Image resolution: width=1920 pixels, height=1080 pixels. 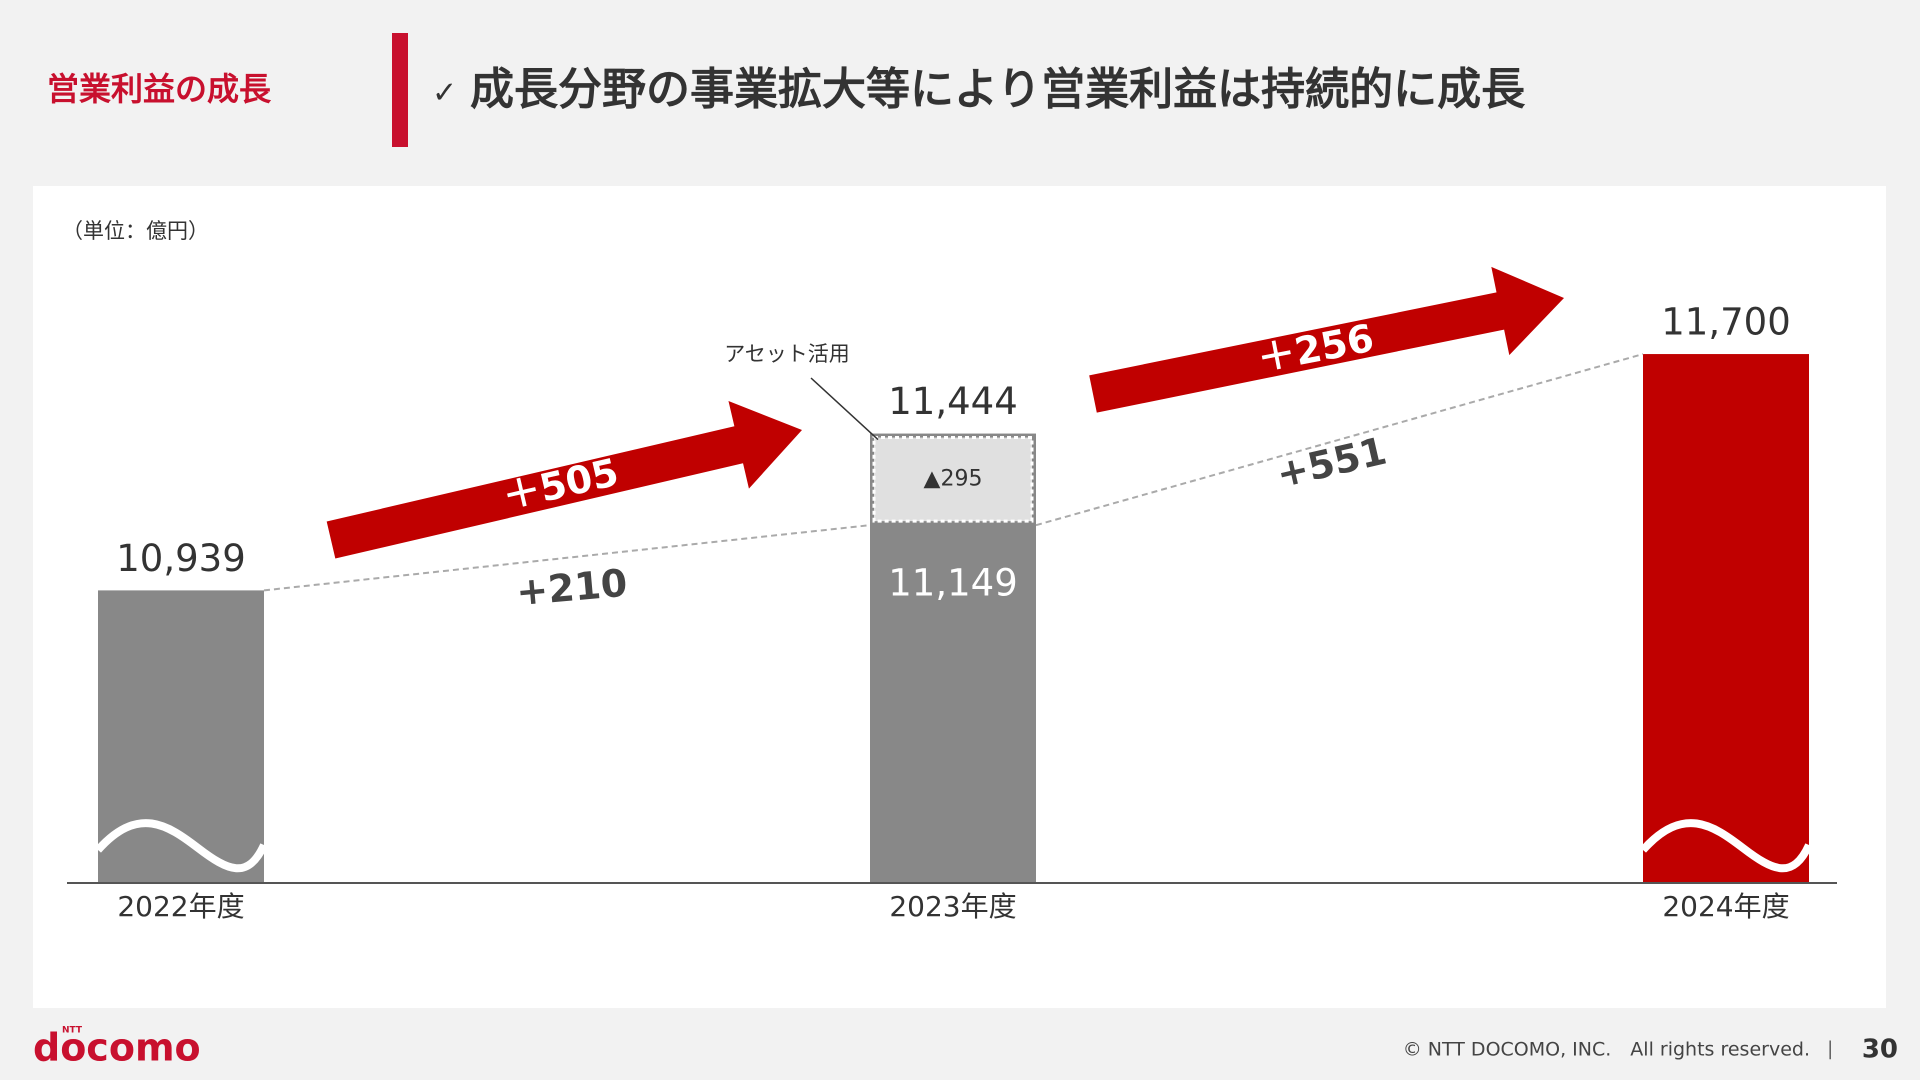 What do you see at coordinates (1725, 906) in the screenshot?
I see `x-tick-label: 2024年度` at bounding box center [1725, 906].